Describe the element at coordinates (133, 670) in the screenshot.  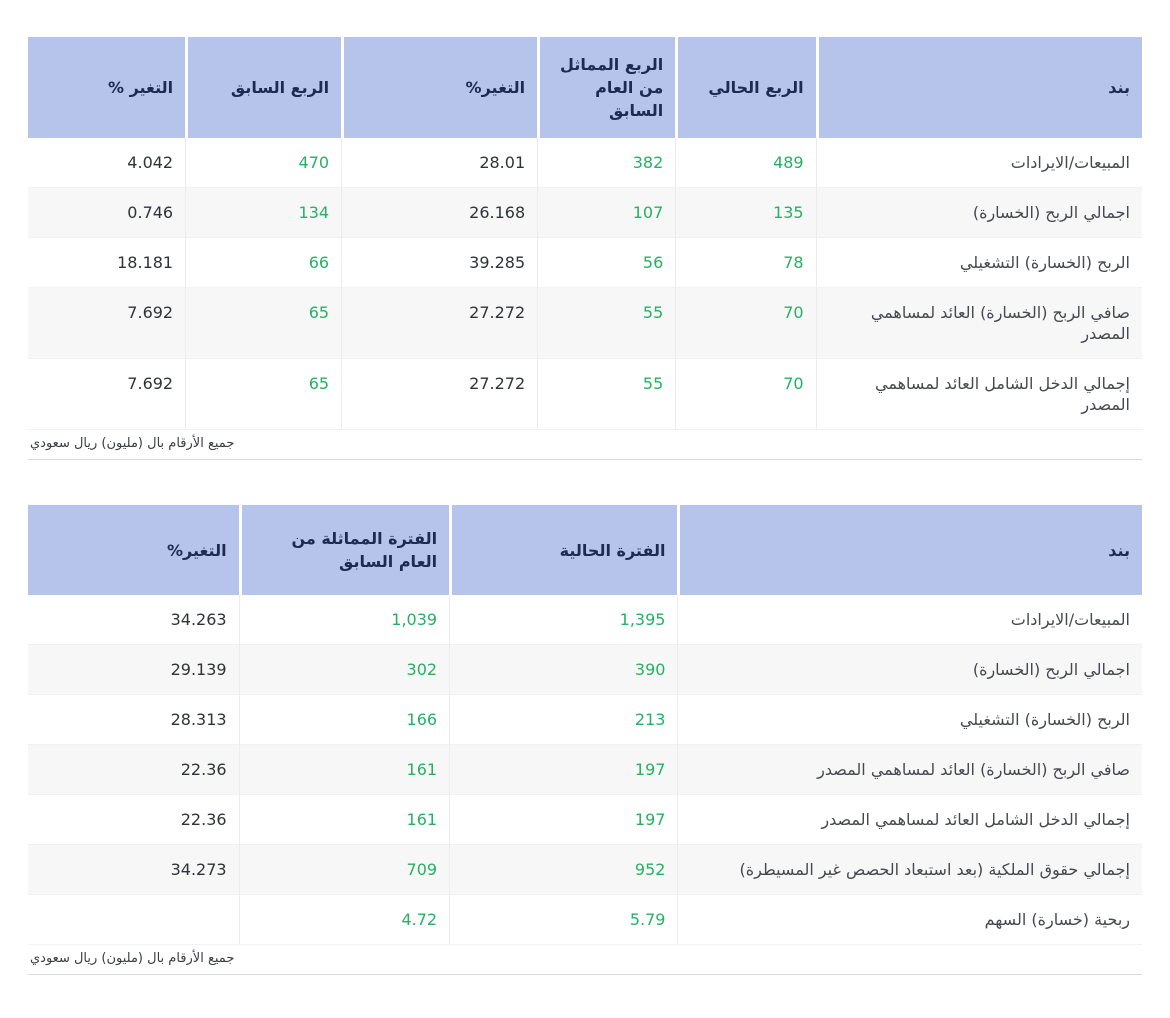
I see `value-cell-change: 29.139` at that location.